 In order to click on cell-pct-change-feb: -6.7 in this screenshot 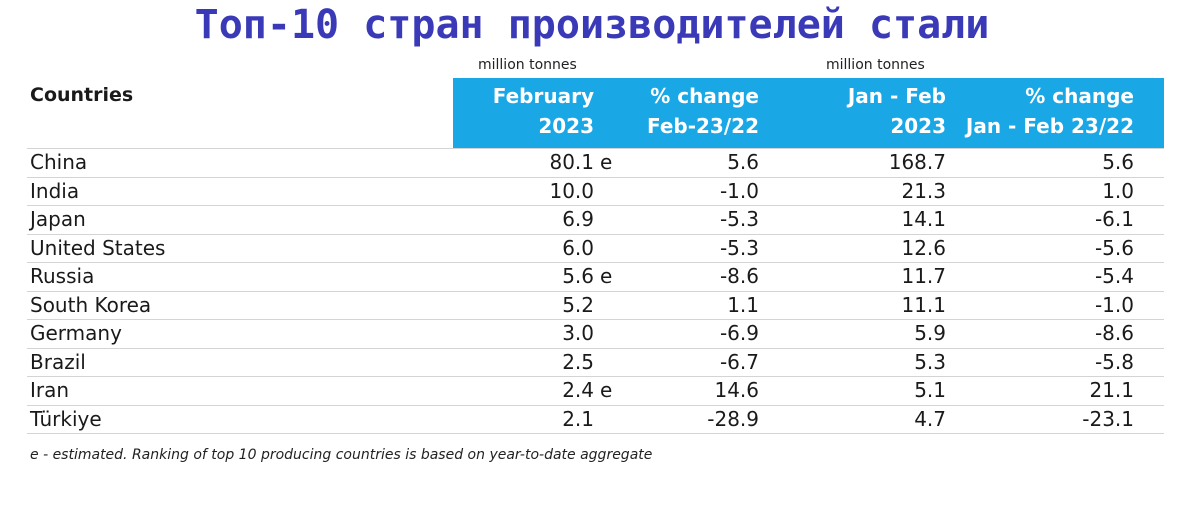, I will do `click(739, 361)`.